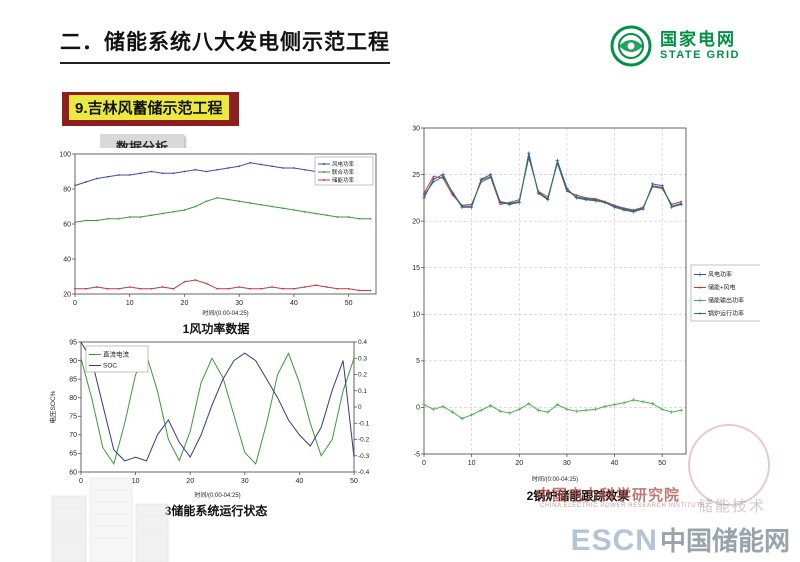 The height and width of the screenshot is (562, 800). What do you see at coordinates (73, 417) in the screenshot?
I see `svg-text: 75` at bounding box center [73, 417].